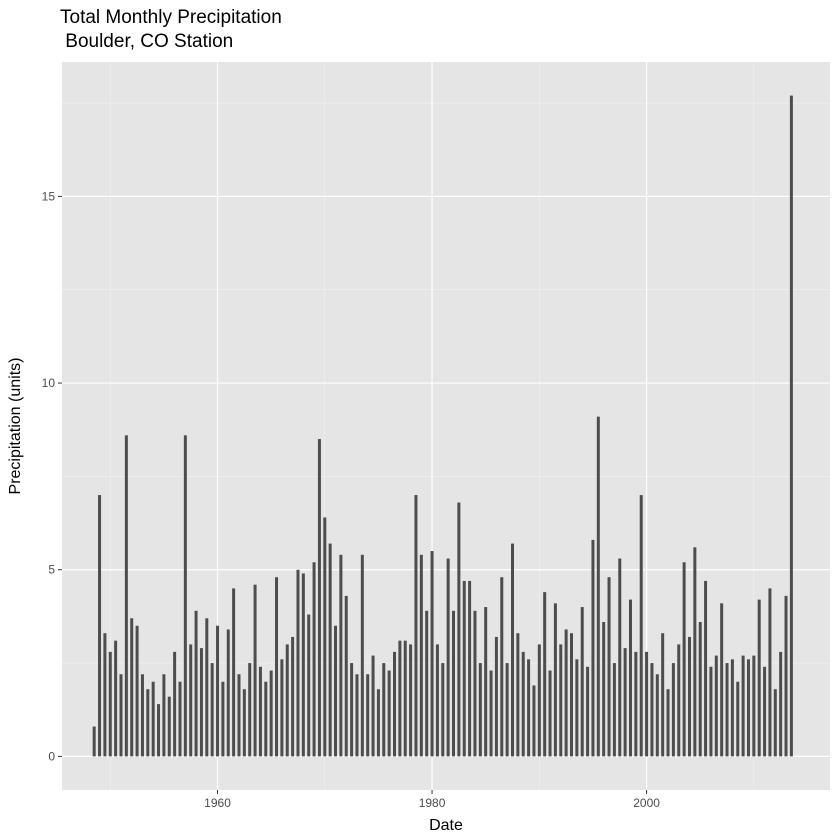 Image resolution: width=840 pixels, height=840 pixels. I want to click on y-tick-label: 5, so click(51, 570).